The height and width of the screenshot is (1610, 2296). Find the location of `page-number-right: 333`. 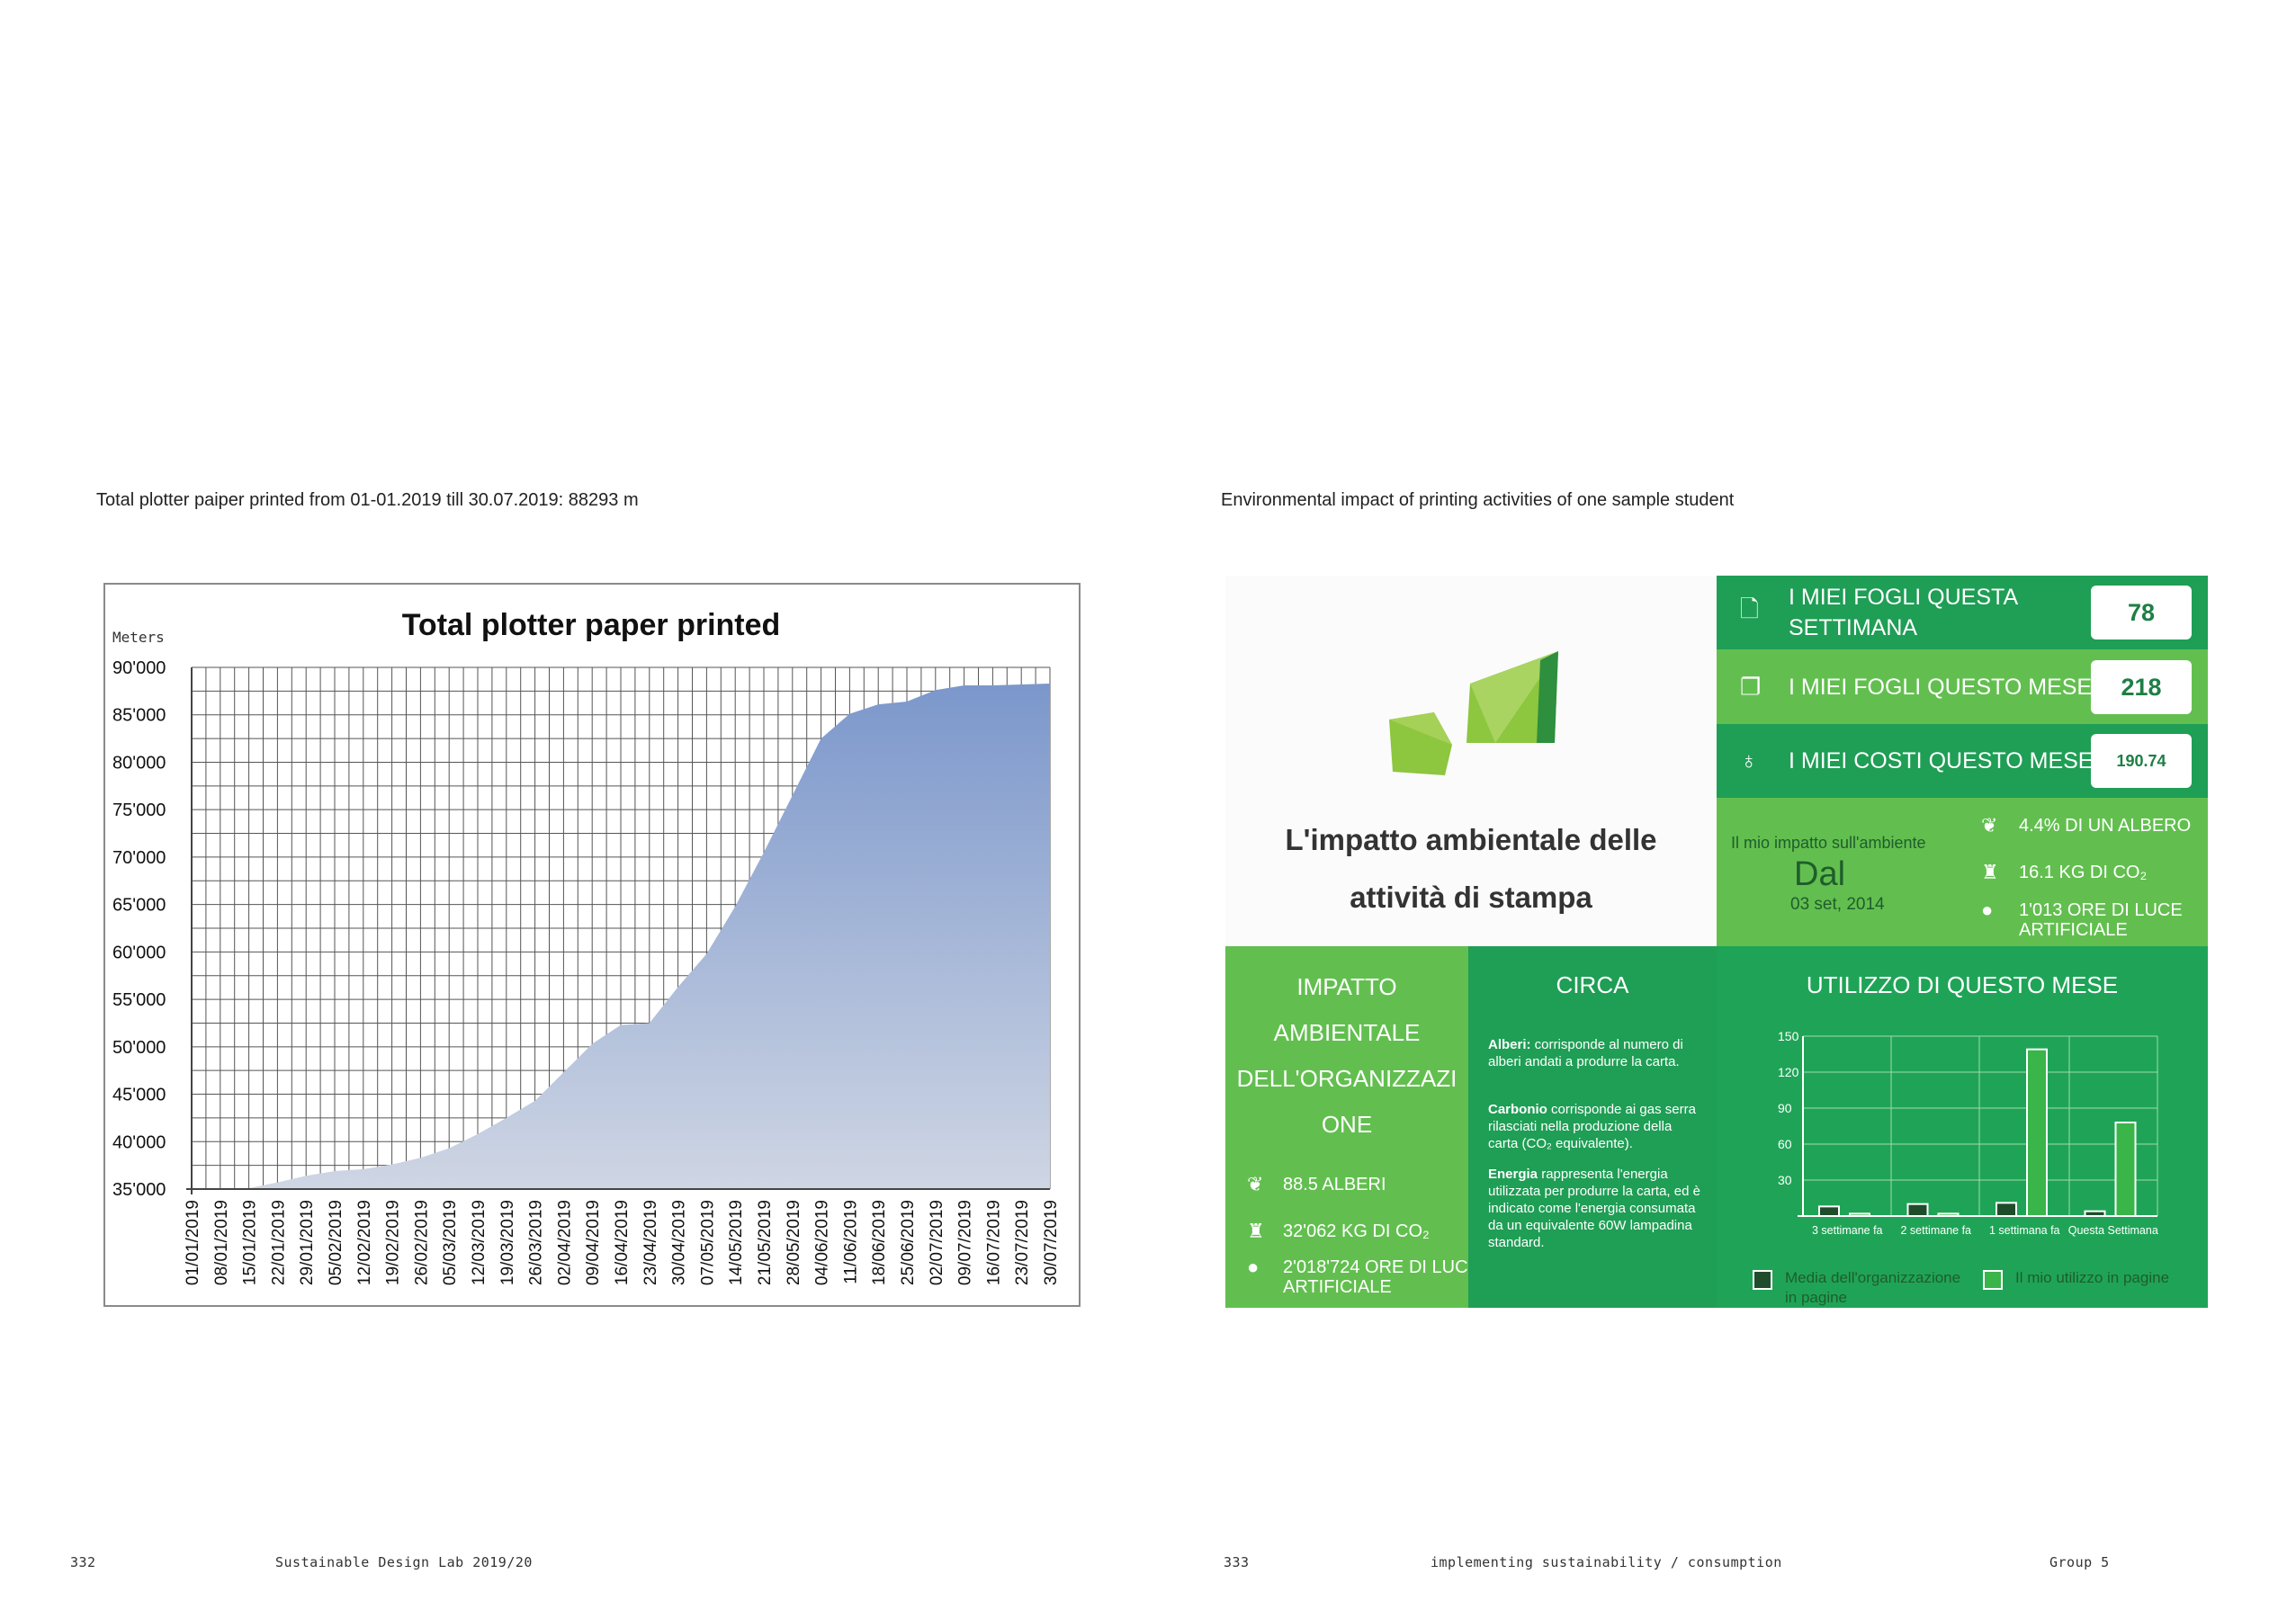

page-number-right: 333 is located at coordinates (1237, 1562).